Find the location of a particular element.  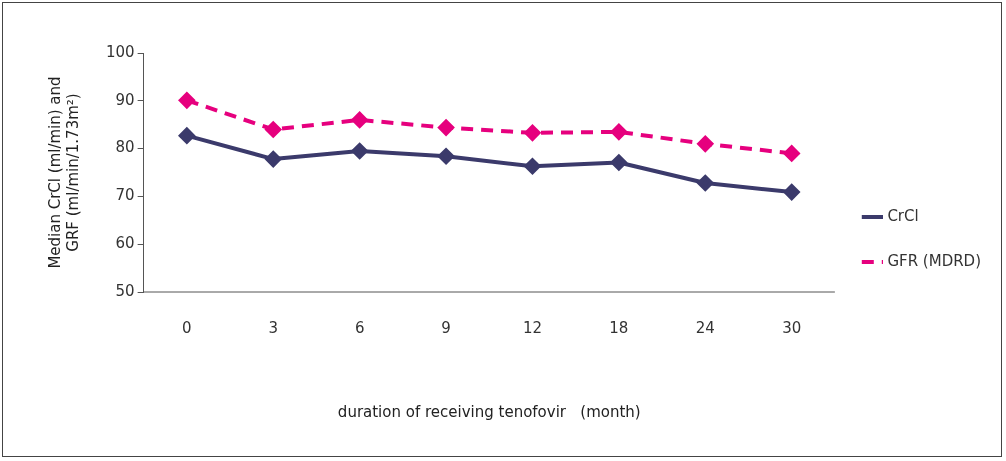

x-tick-label: 18 is located at coordinates (619, 327).